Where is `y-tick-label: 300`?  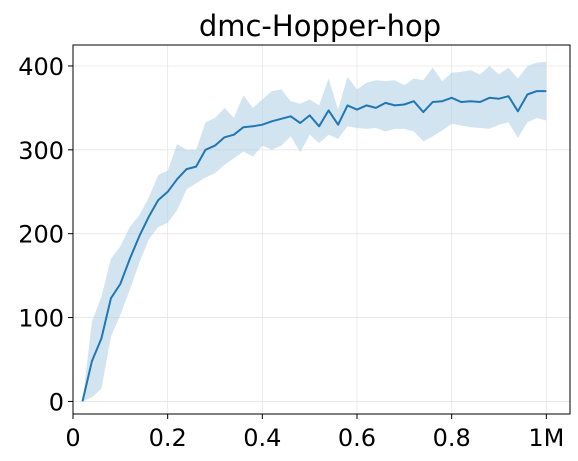
y-tick-label: 300 is located at coordinates (41, 151).